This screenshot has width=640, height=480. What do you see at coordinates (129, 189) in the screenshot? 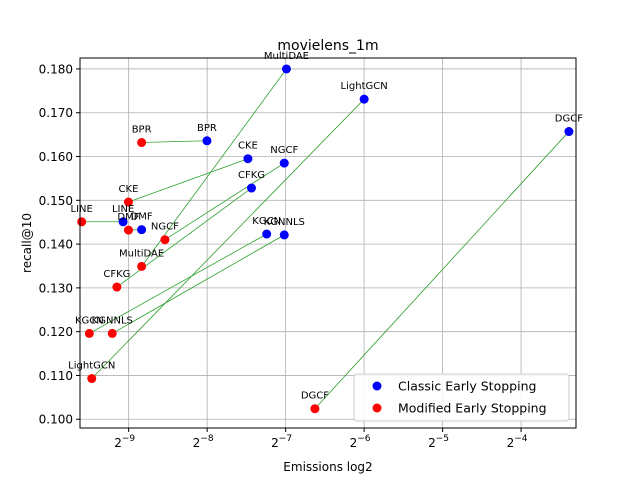
I see `modified-point-label: CKE` at bounding box center [129, 189].